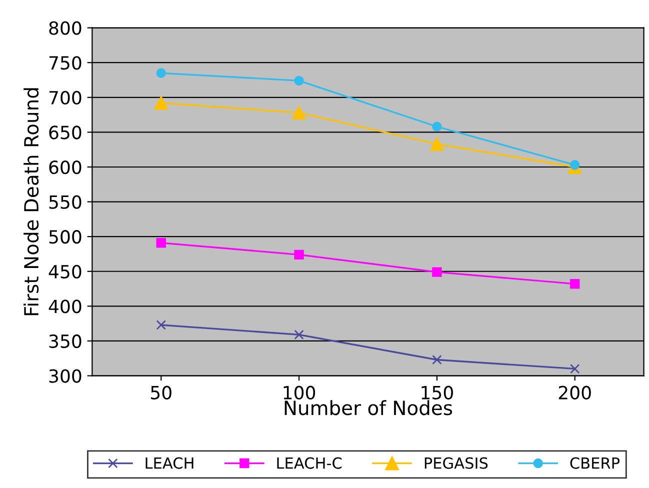  Describe the element at coordinates (456, 463) in the screenshot. I see `legend-label: PEGASIS` at that location.